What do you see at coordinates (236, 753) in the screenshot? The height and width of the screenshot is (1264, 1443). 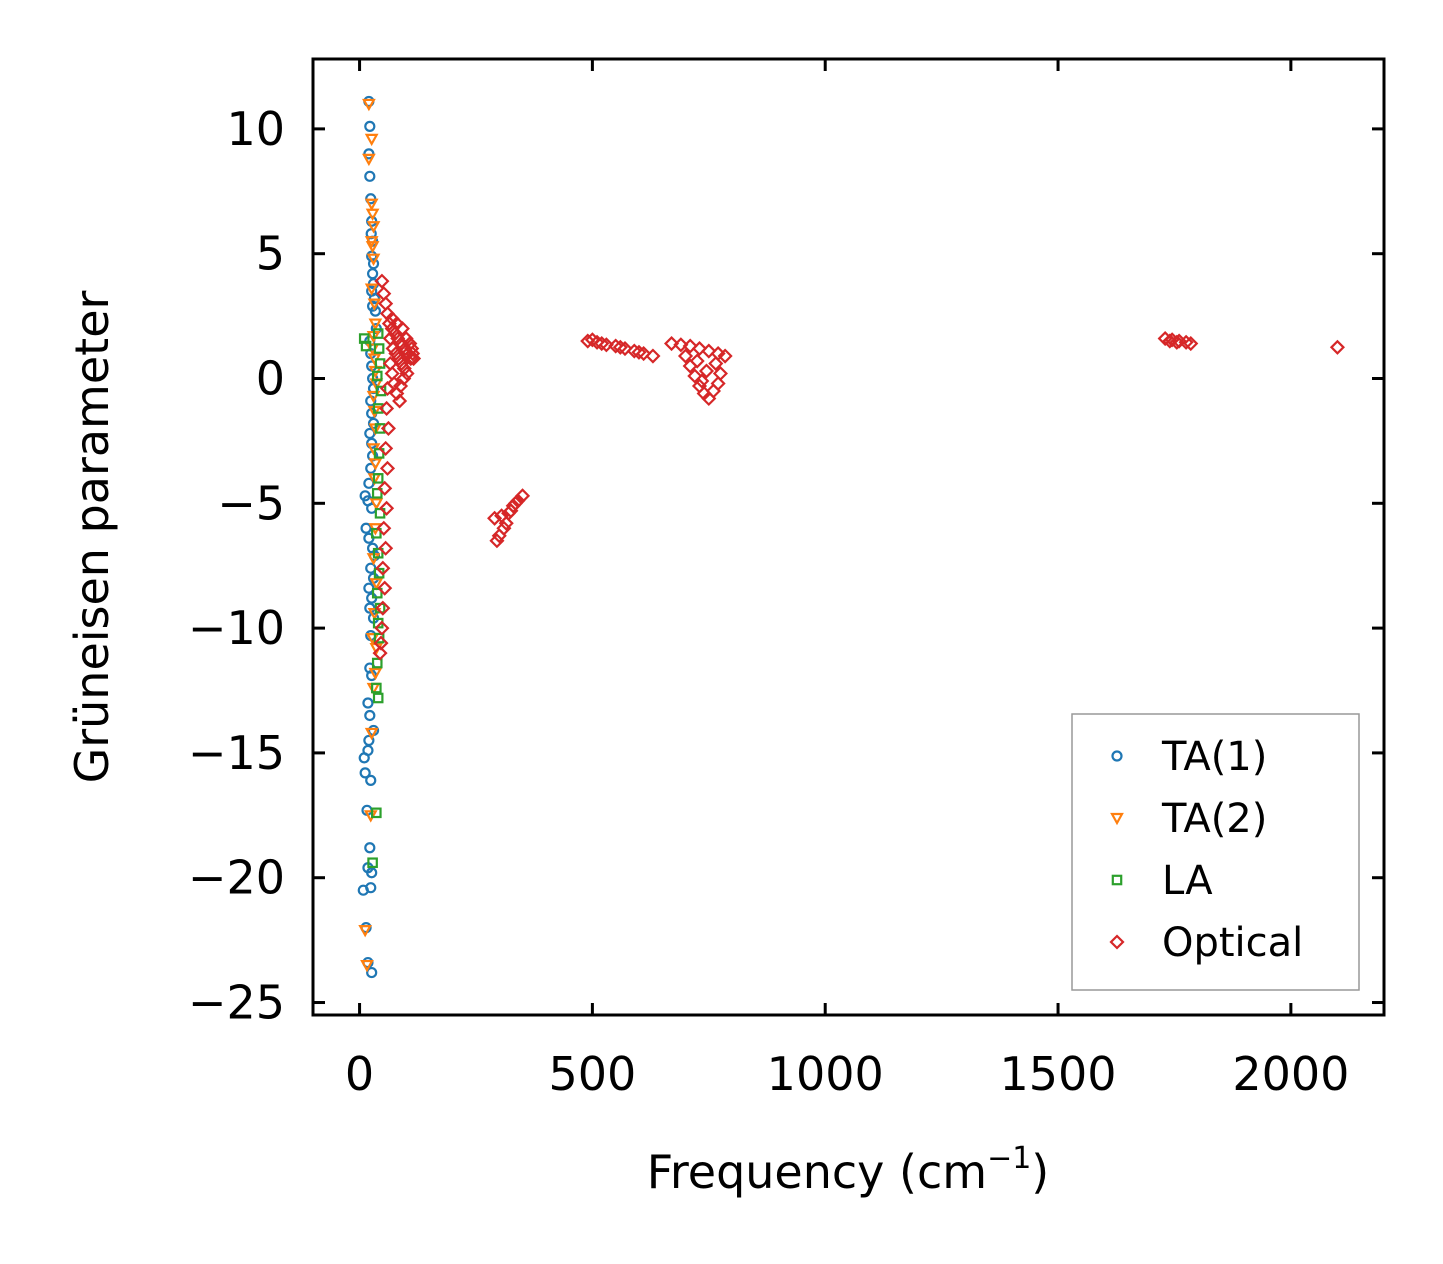 I see `y-tick-label: −15` at bounding box center [236, 753].